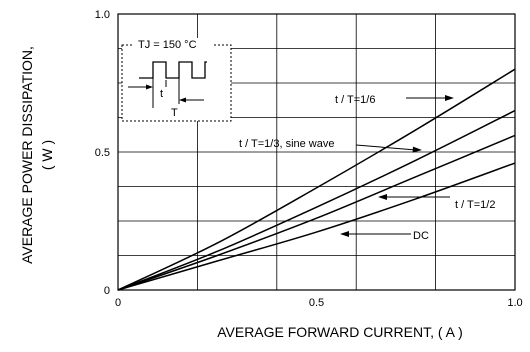  What do you see at coordinates (173, 70) in the screenshot?
I see `inset-pulse-waveform` at bounding box center [173, 70].